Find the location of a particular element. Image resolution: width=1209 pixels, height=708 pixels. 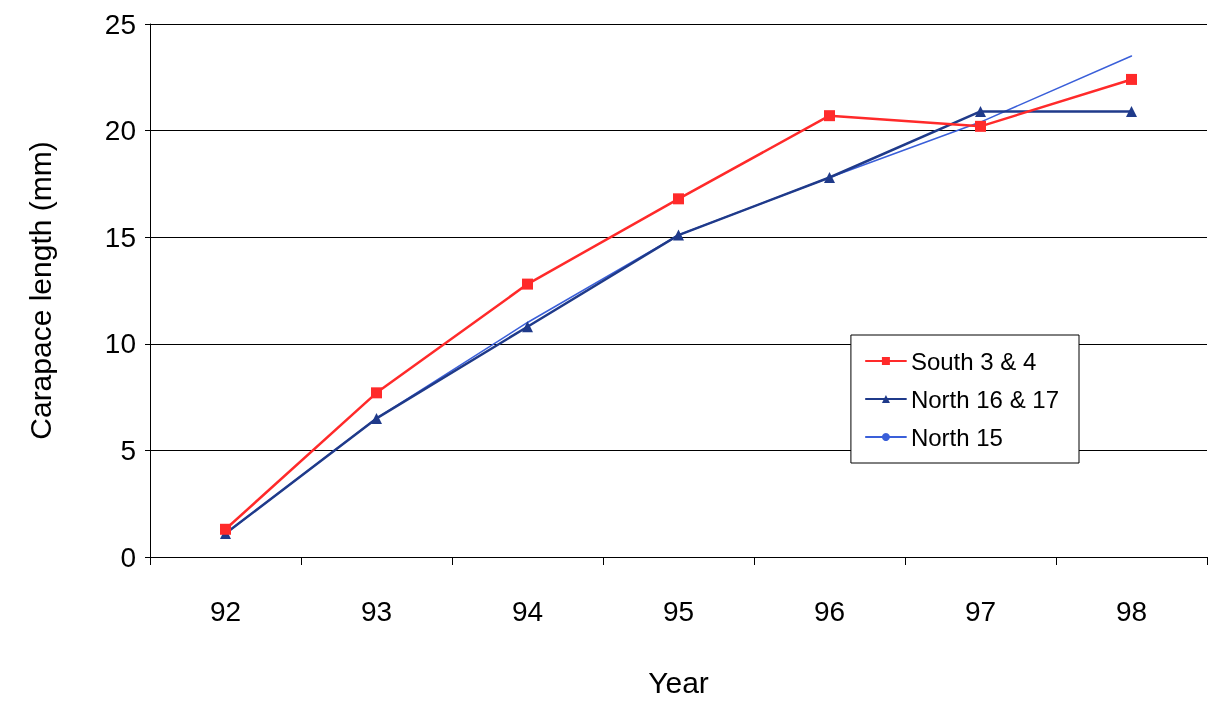

x-tick-label: 97 is located at coordinates (980, 611).